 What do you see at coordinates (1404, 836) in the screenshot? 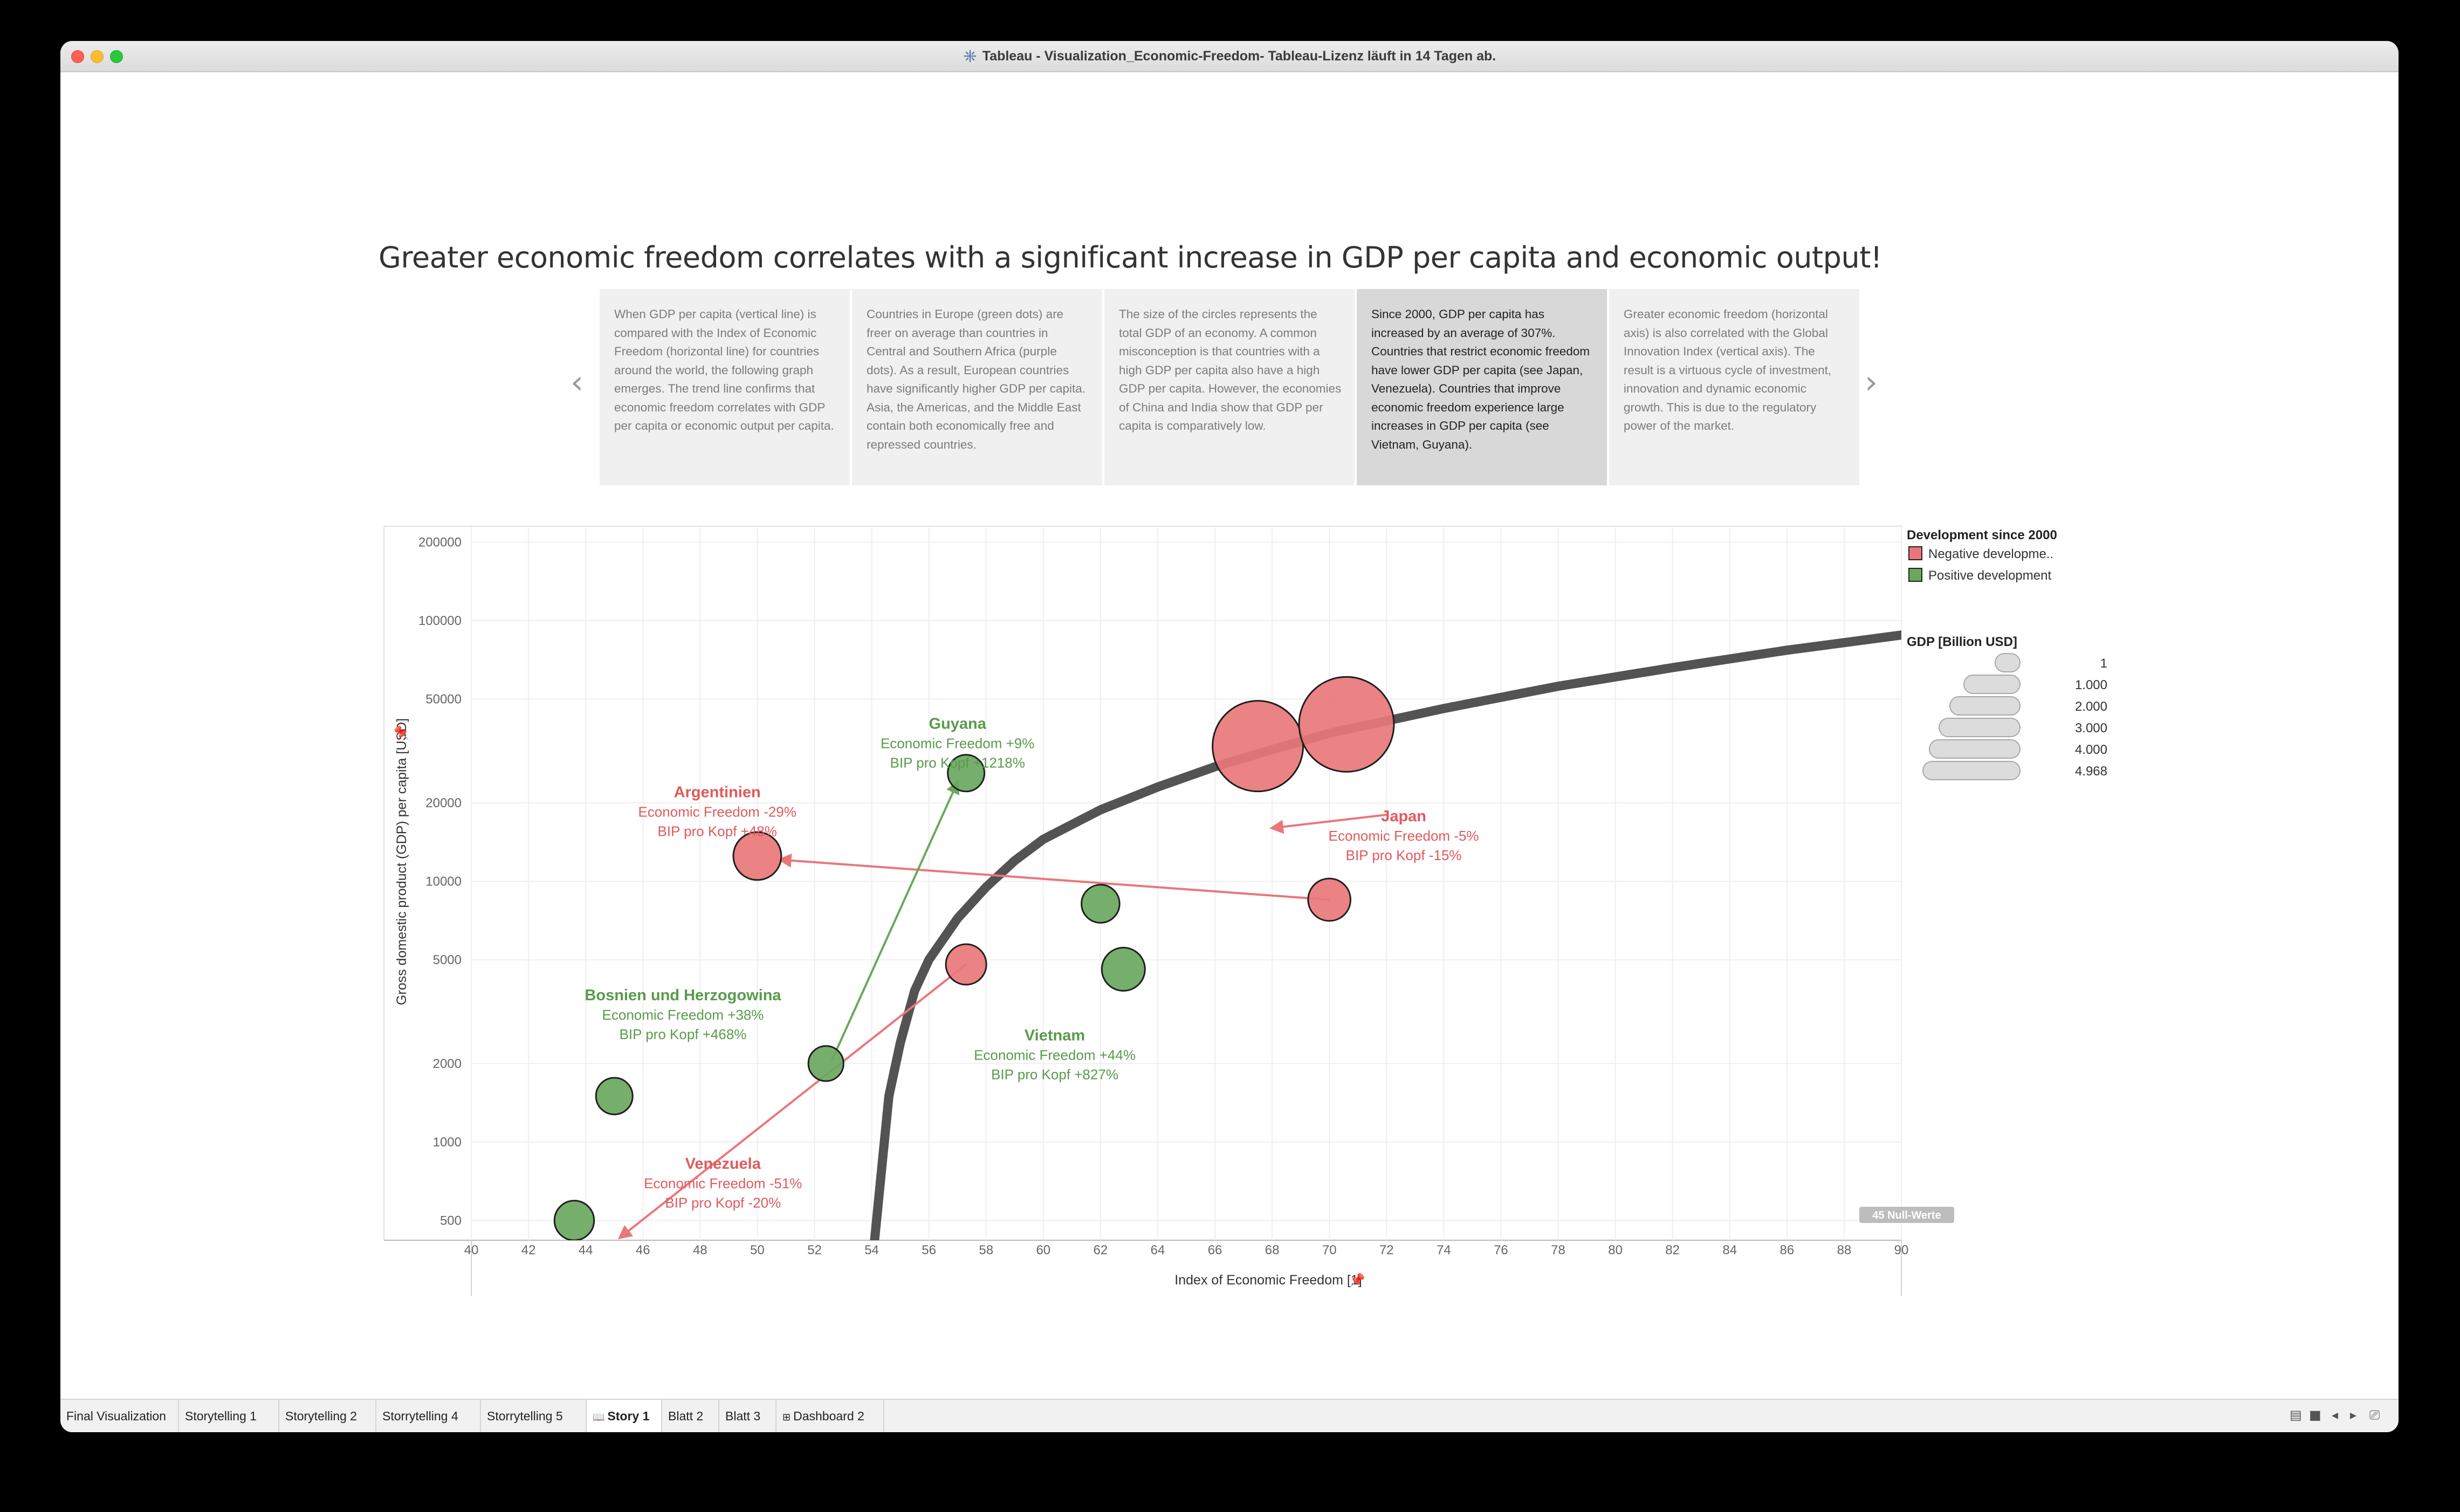
I see `annotation-line: Economic Freedom -5%` at bounding box center [1404, 836].